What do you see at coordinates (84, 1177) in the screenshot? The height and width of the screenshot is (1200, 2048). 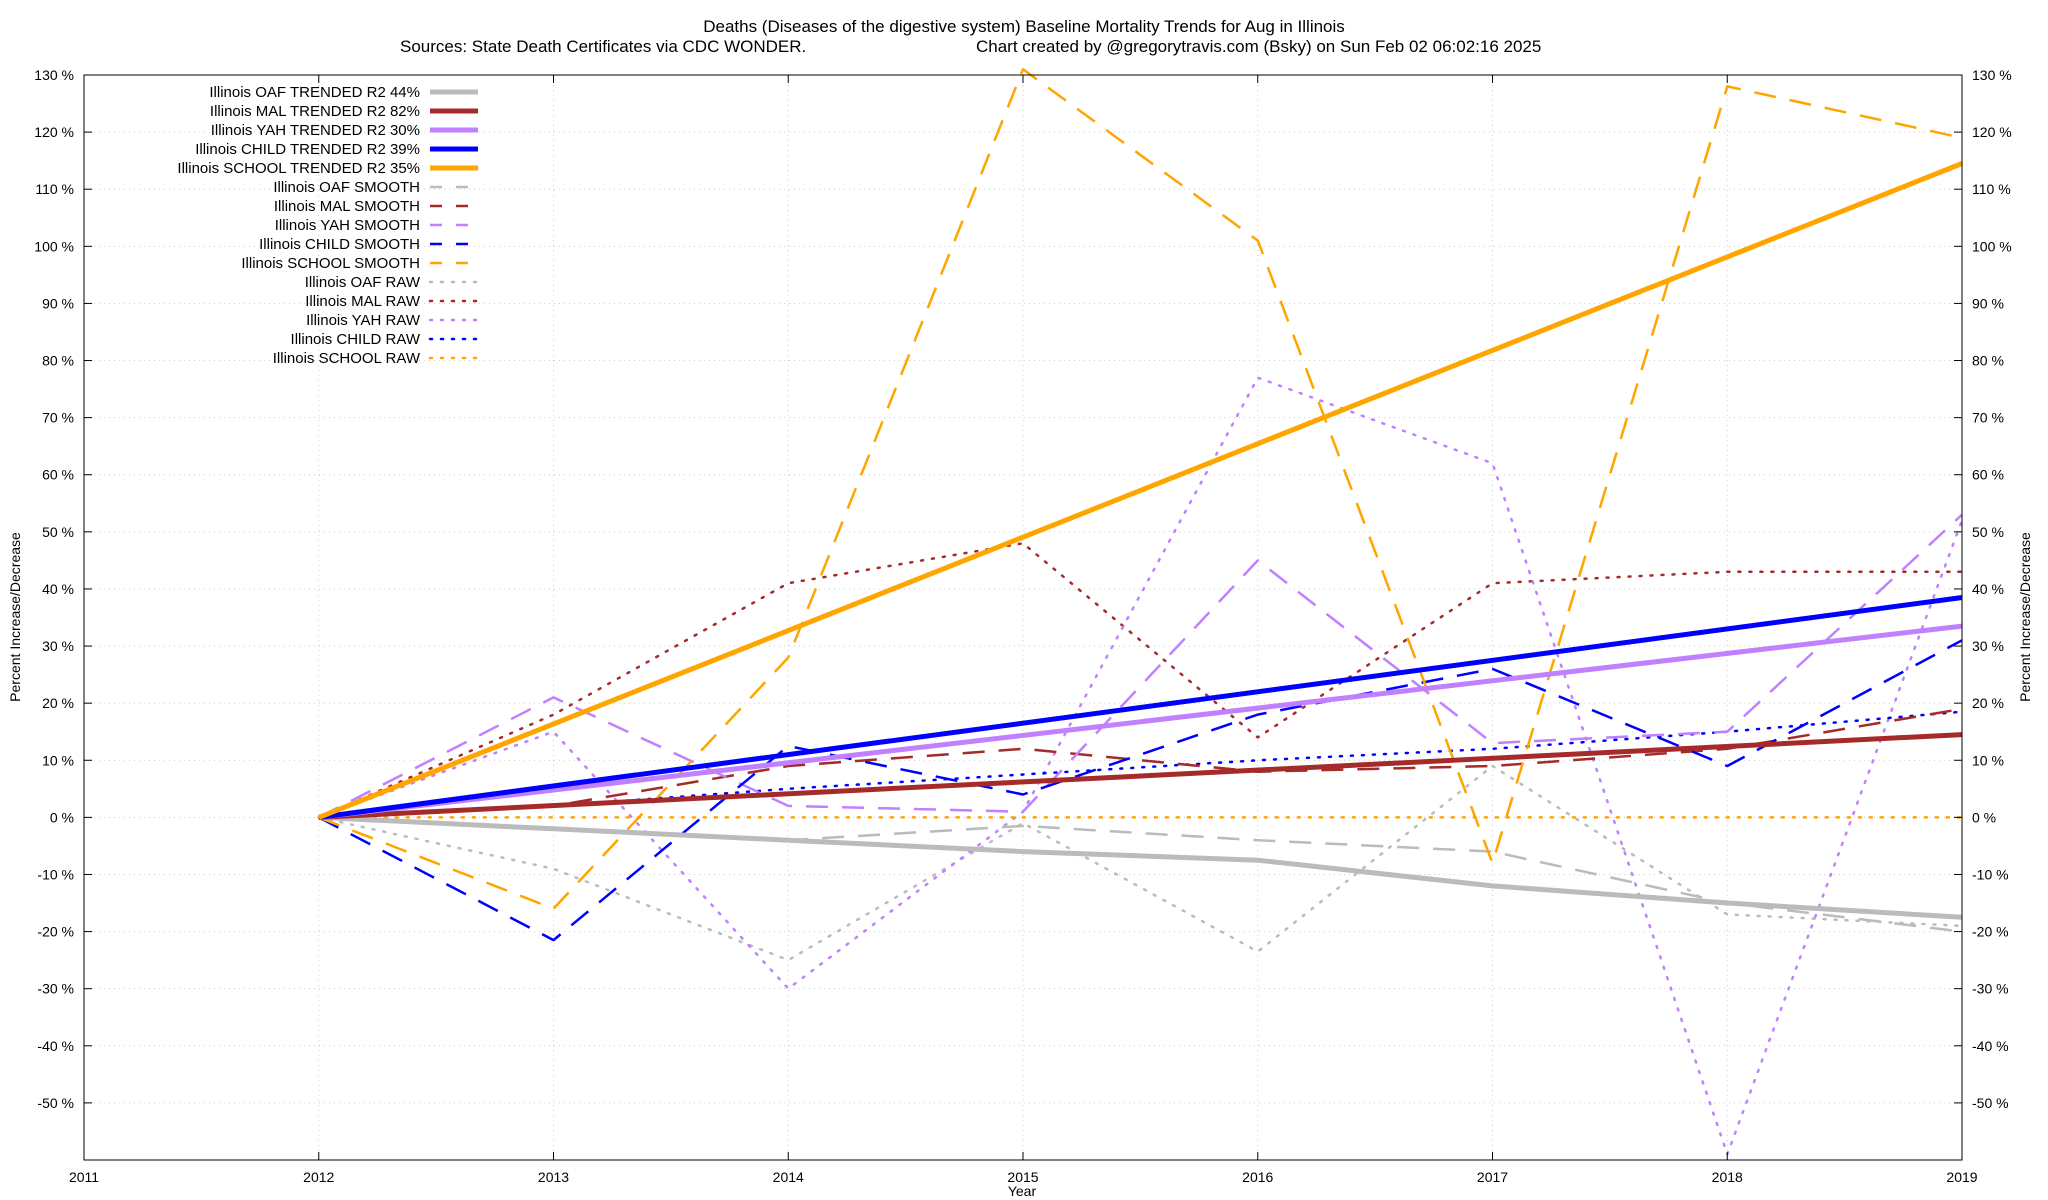 I see `x-tick-label: 2011` at bounding box center [84, 1177].